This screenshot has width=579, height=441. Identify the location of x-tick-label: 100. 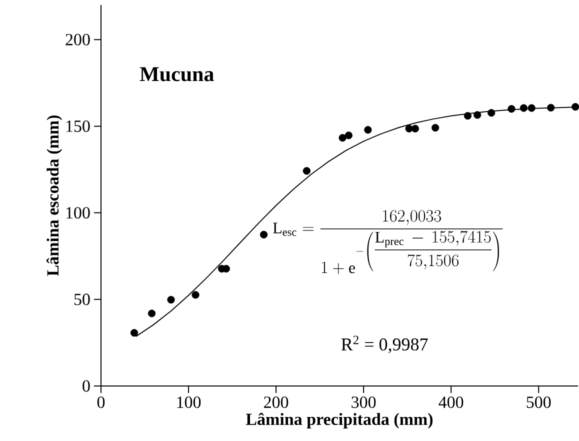
(189, 402).